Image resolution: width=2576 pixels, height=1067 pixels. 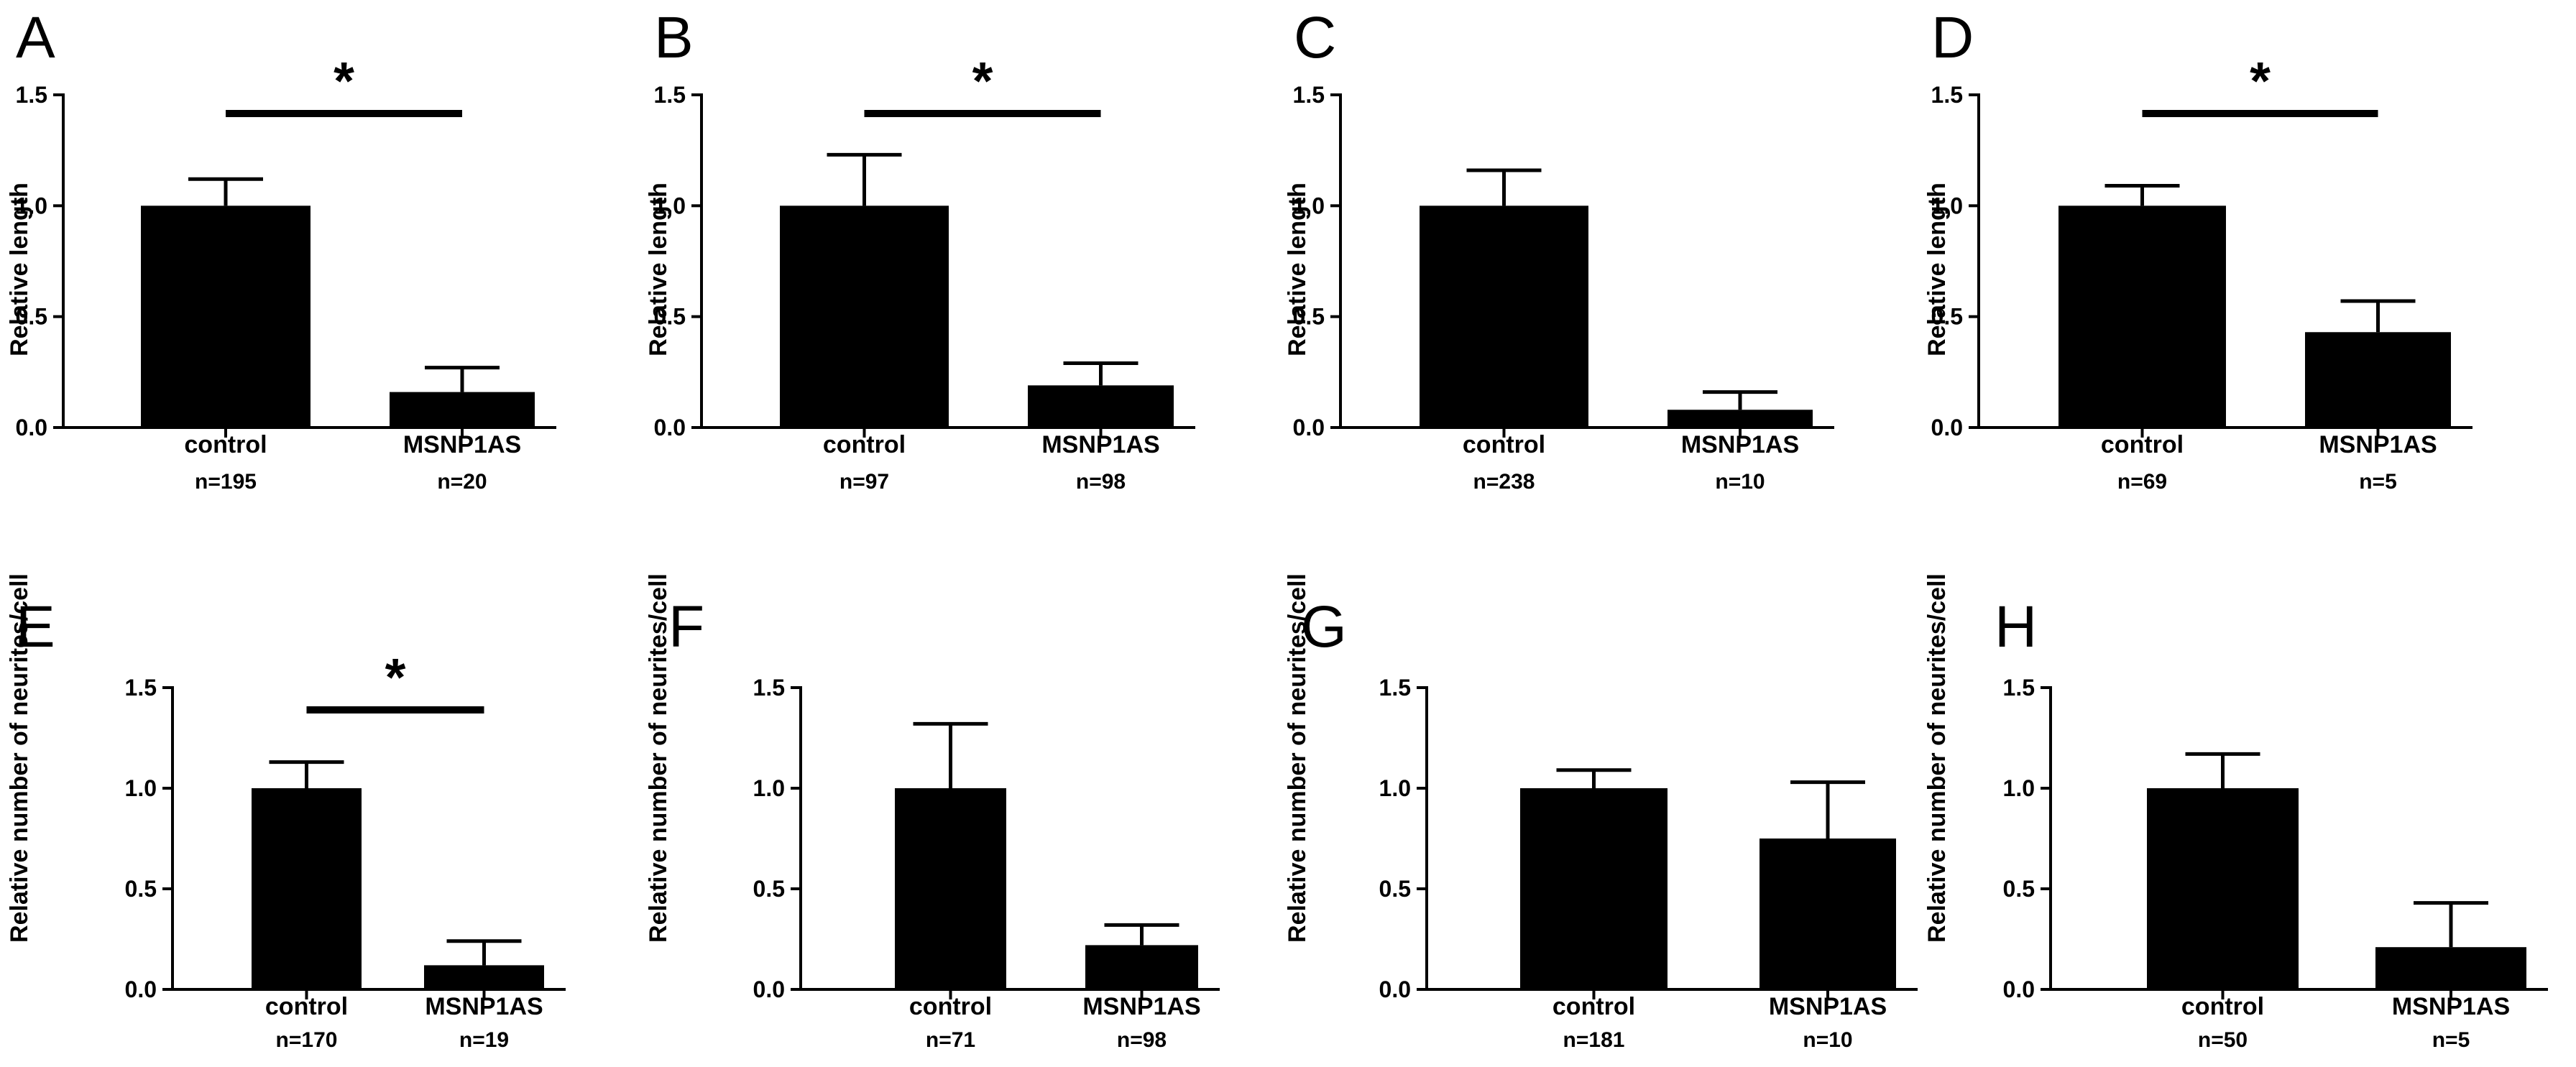 What do you see at coordinates (2223, 1040) in the screenshot?
I see `n-label: n=50` at bounding box center [2223, 1040].